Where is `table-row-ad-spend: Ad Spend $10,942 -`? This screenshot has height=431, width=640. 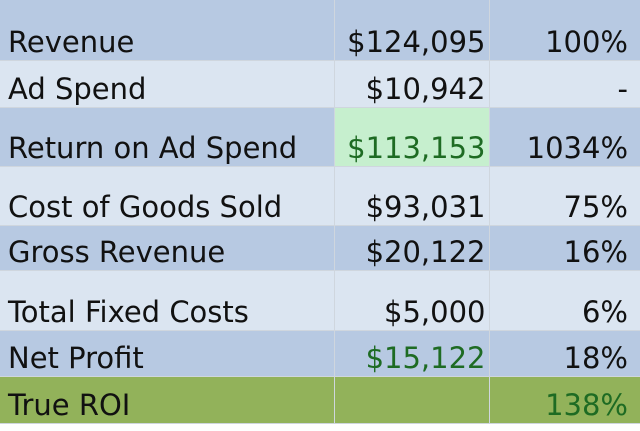 table-row-ad-spend: Ad Spend $10,942 - is located at coordinates (320, 84).